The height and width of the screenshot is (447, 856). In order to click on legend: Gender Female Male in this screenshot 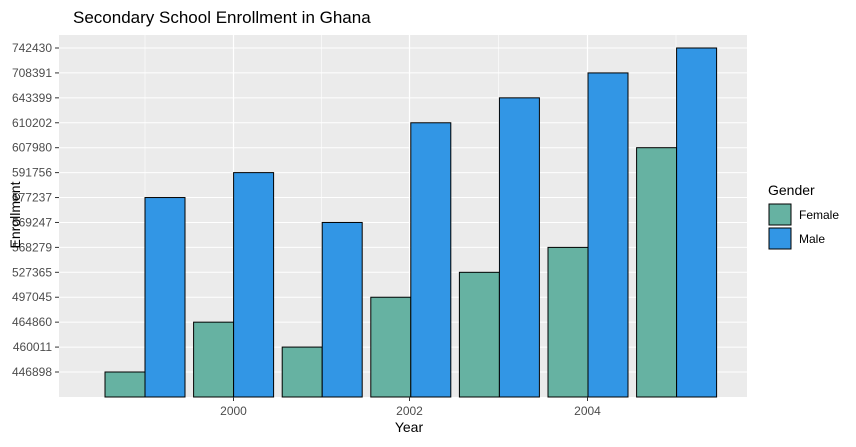, I will do `click(803, 216)`.